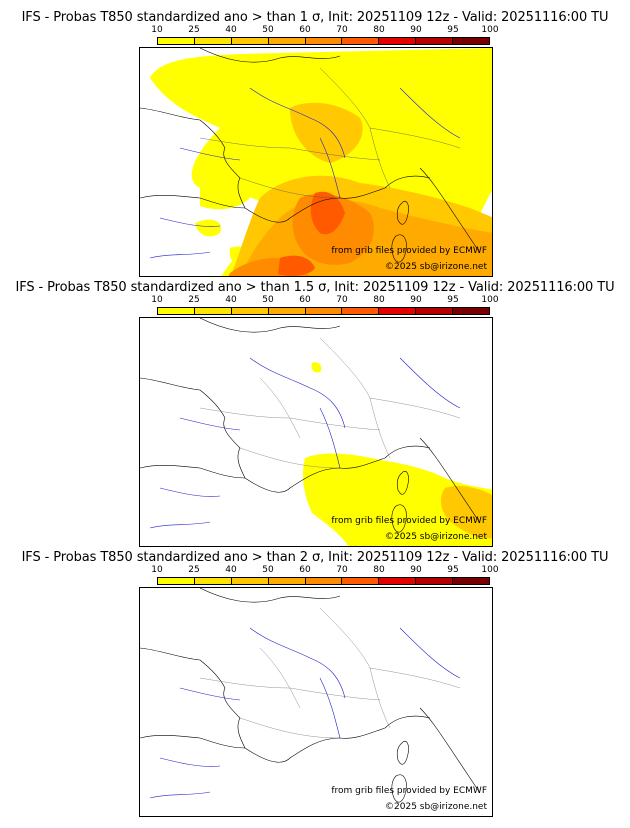 Image resolution: width=630 pixels, height=828 pixels. I want to click on britain-coast, so click(270, 595).